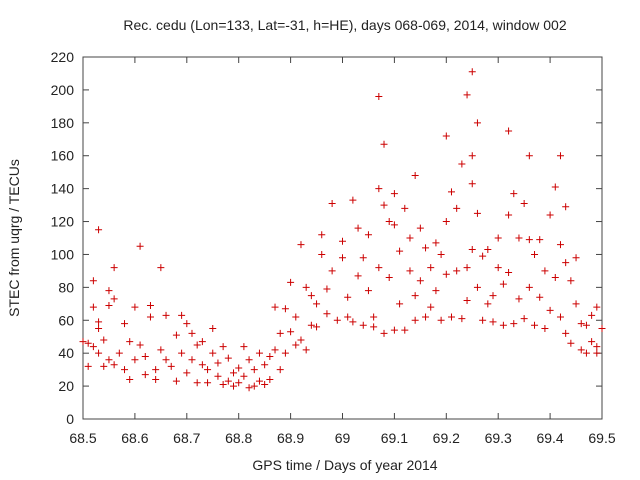 This screenshot has height=480, width=640. What do you see at coordinates (63, 123) in the screenshot?
I see `y-tick-label: 180` at bounding box center [63, 123].